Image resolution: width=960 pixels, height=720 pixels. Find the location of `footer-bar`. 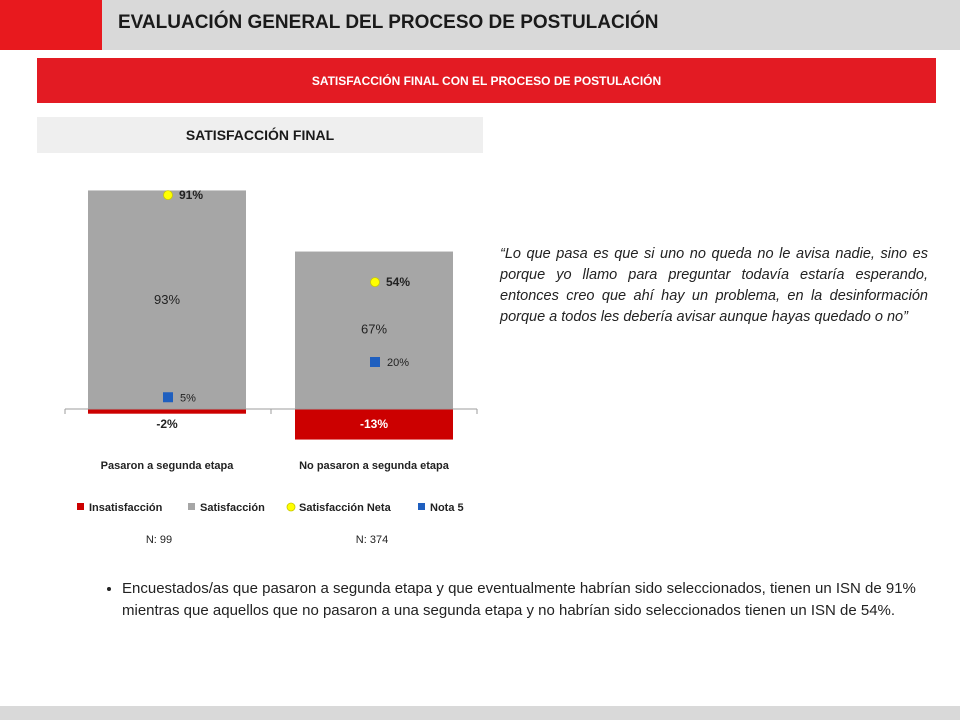

footer-bar is located at coordinates (480, 713).